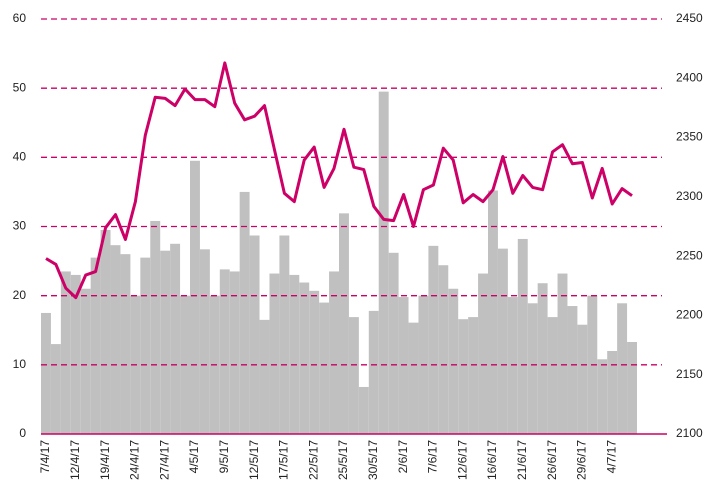 The height and width of the screenshot is (493, 717). Describe the element at coordinates (689, 374) in the screenshot. I see `y2-tick-label: 2150` at that location.